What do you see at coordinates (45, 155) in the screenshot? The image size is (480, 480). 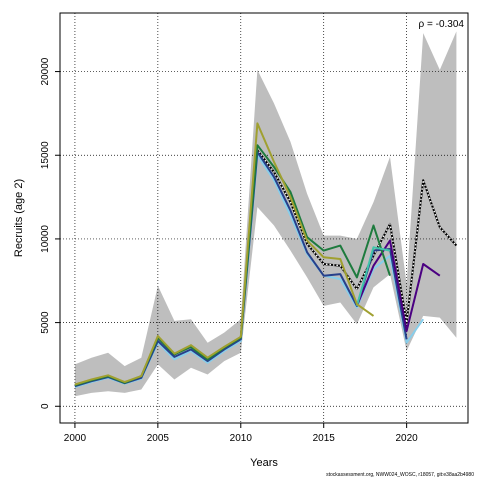 I see `y-tick-label: 15000` at bounding box center [45, 155].